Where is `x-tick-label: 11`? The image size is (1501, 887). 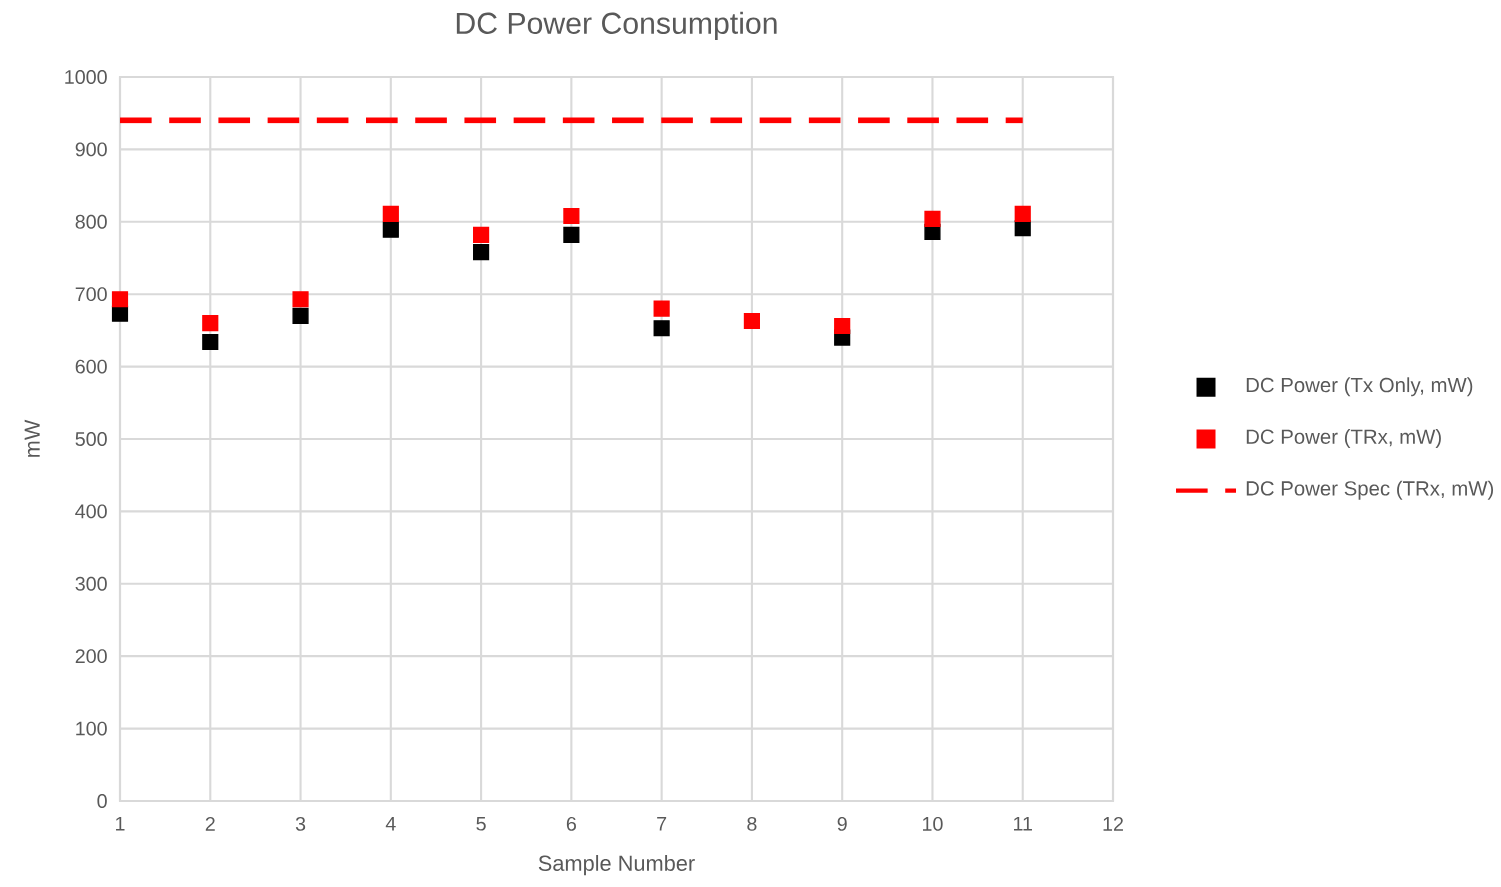 x-tick-label: 11 is located at coordinates (1023, 823).